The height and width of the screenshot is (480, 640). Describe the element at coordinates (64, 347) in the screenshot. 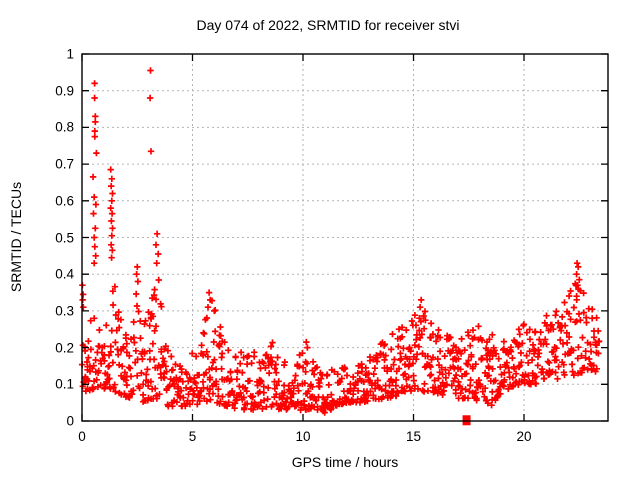

I see `y-tick-label-0.2: 0.2` at that location.